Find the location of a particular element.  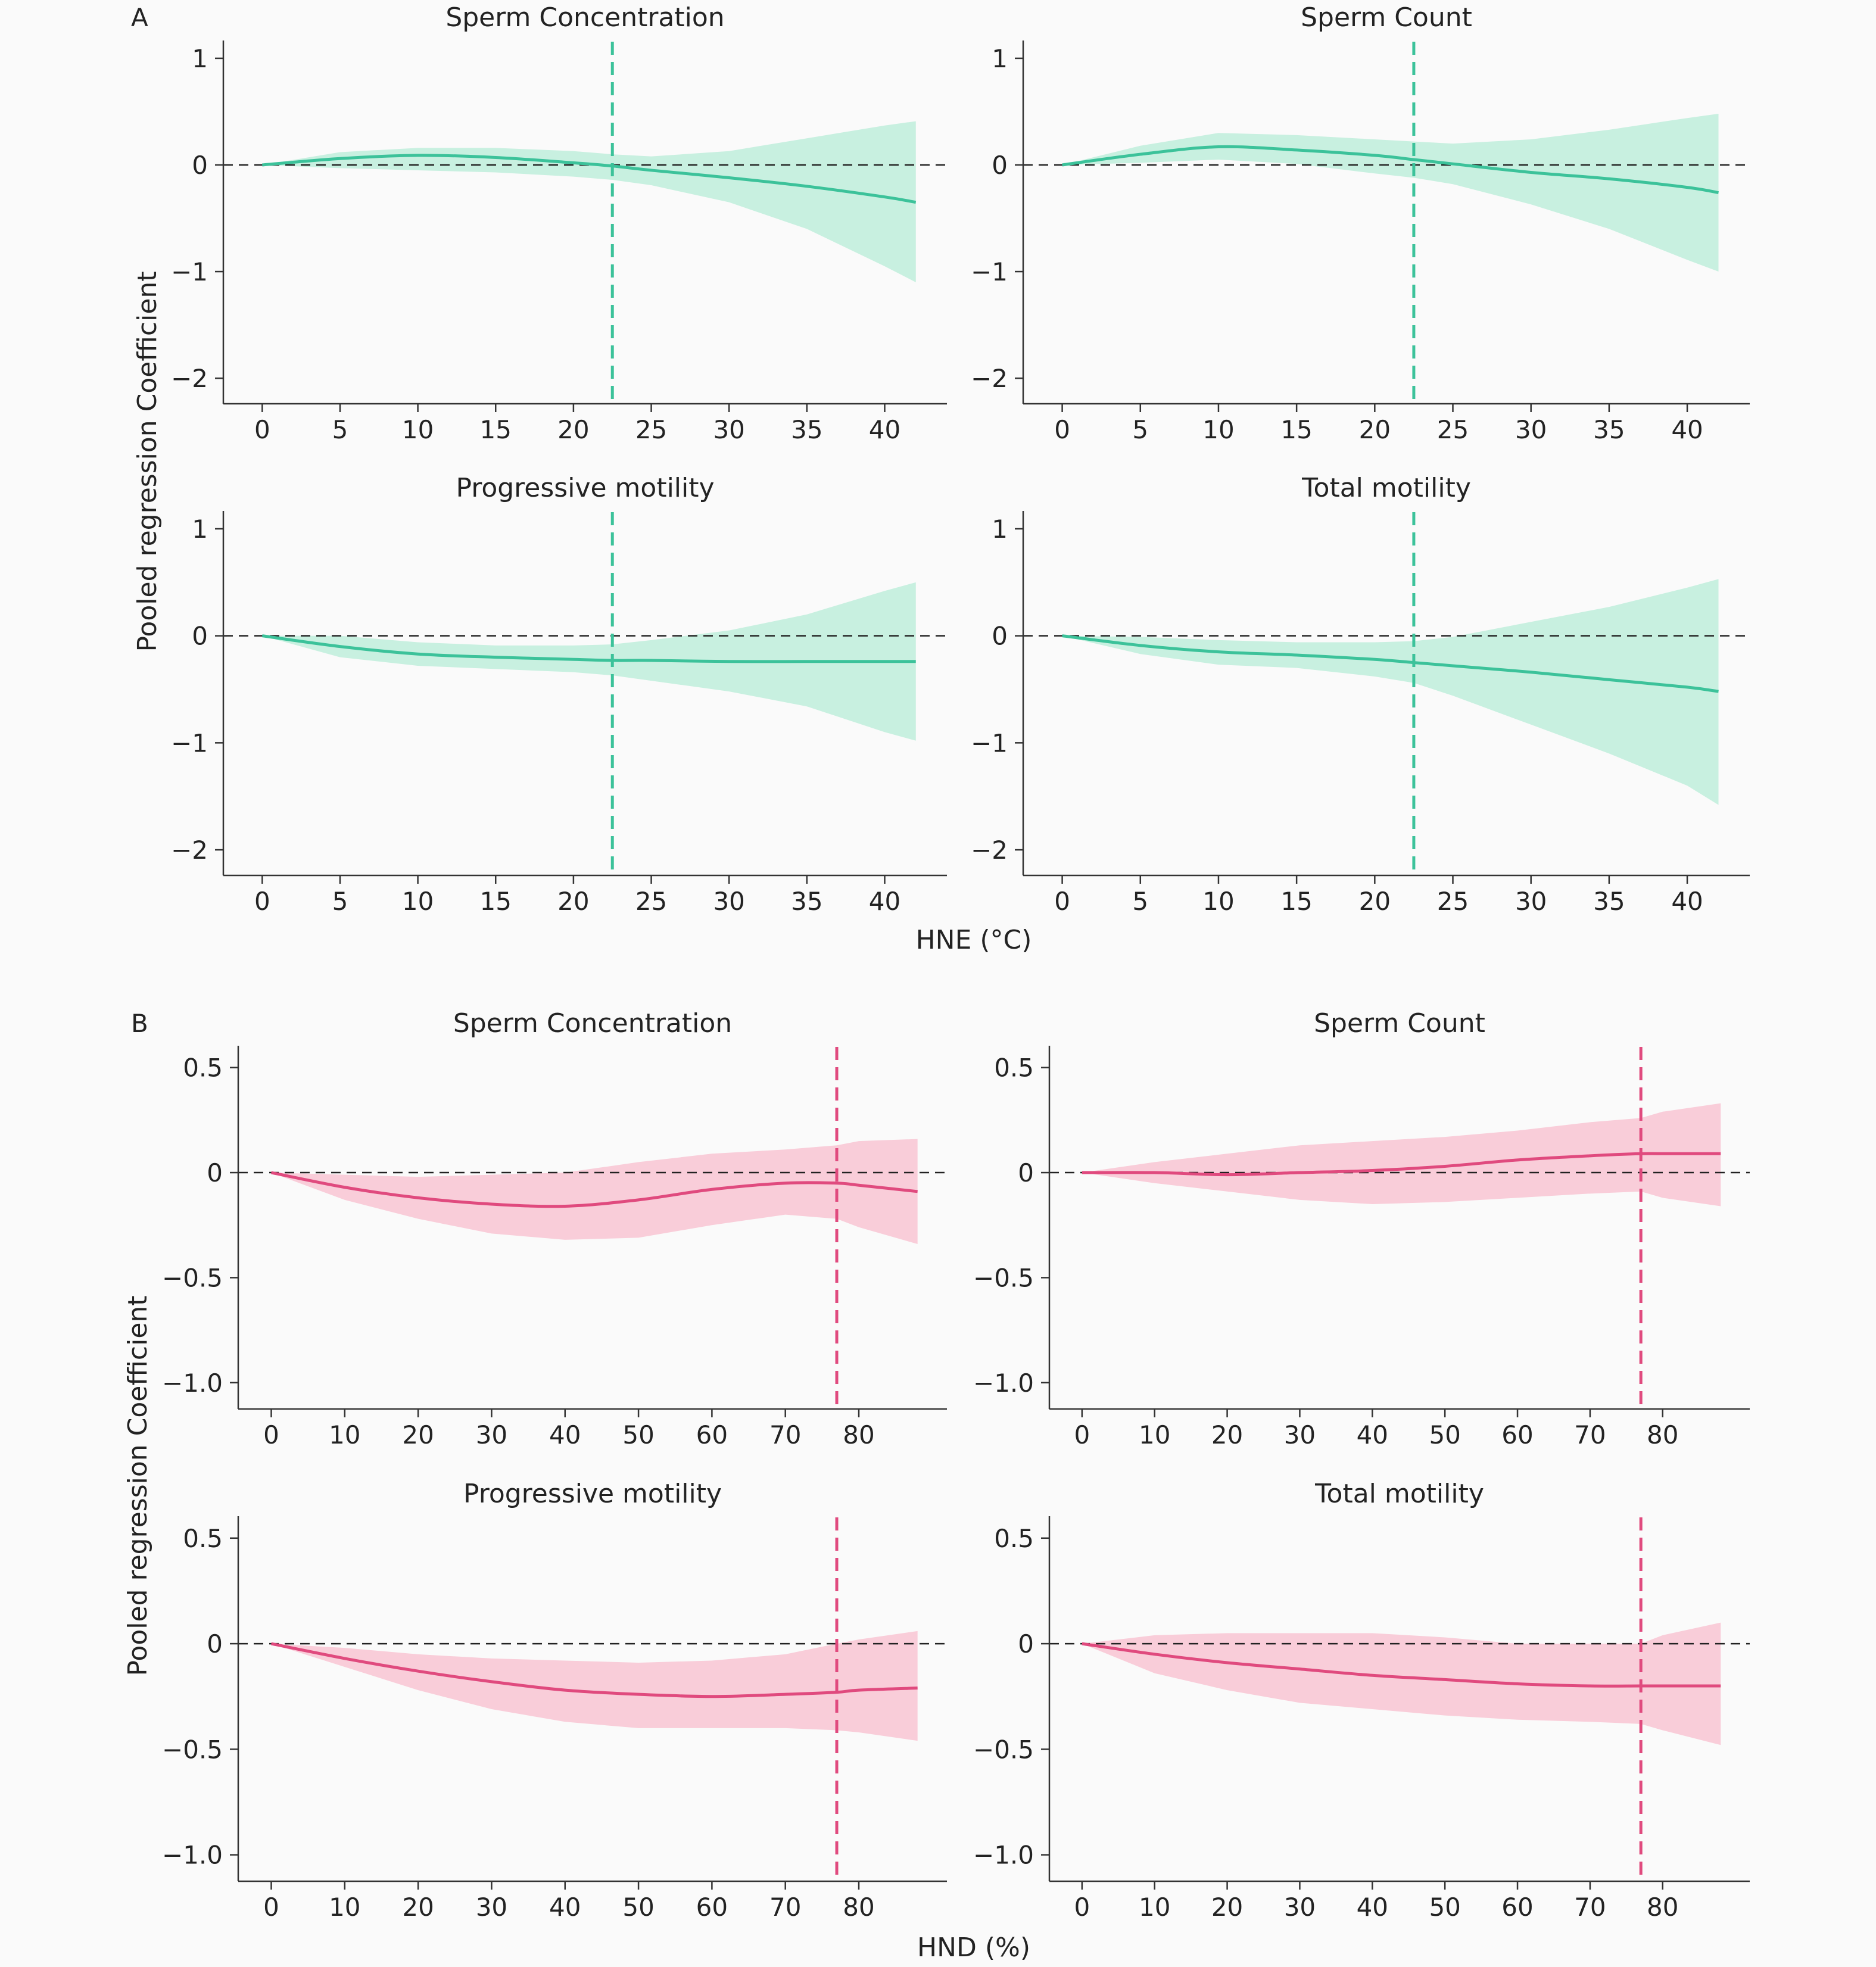

y-axis-label-b: Pooled regression Coefficient is located at coordinates (138, 1485).